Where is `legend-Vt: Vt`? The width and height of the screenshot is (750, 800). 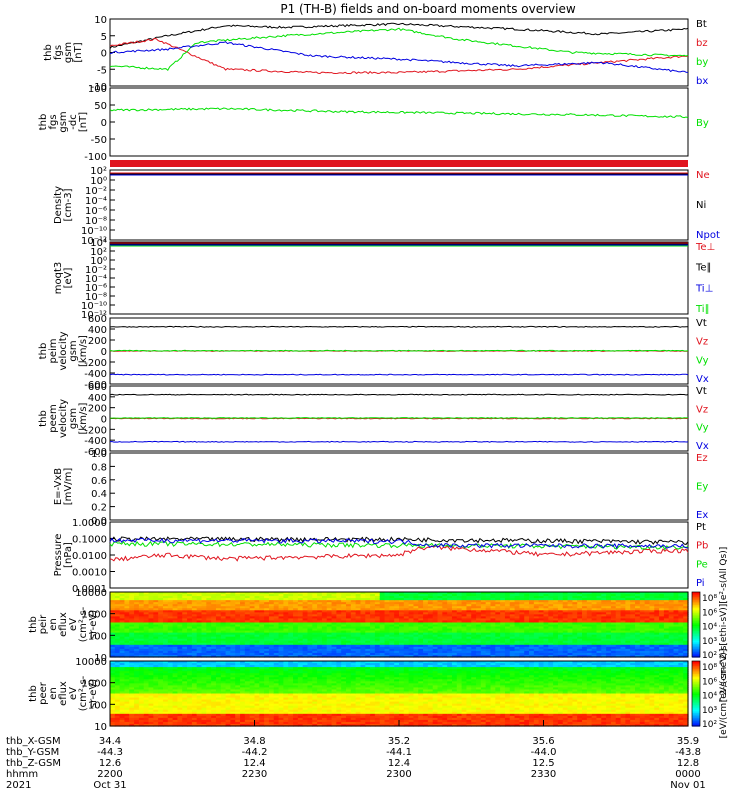 legend-Vt: Vt is located at coordinates (701, 391).